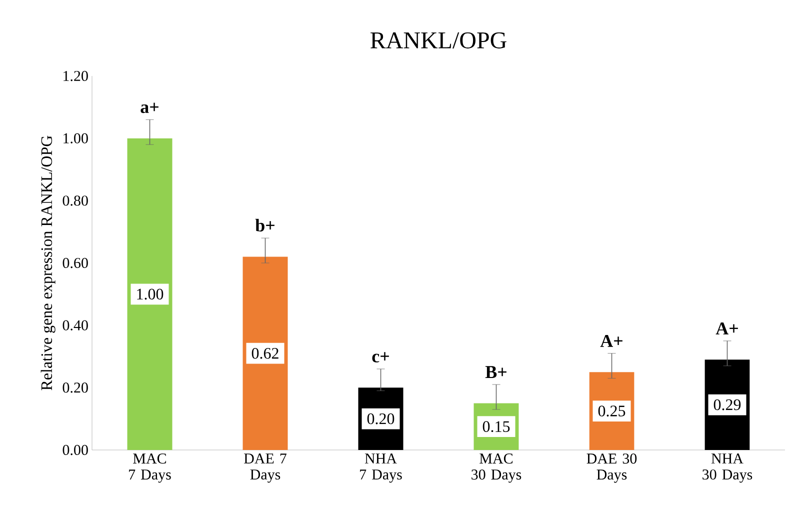 The image size is (798, 508). I want to click on x-tick-label: MAC 7 Days, so click(150, 468).